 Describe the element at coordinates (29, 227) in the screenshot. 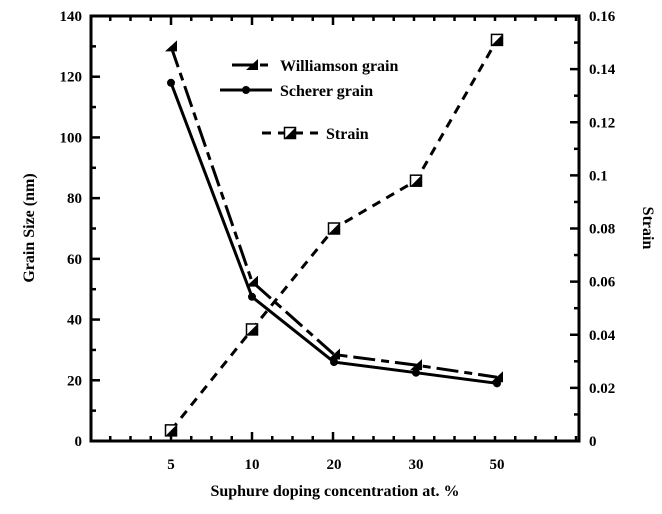

I see `y-axis-label: Grain Size (nm)` at that location.